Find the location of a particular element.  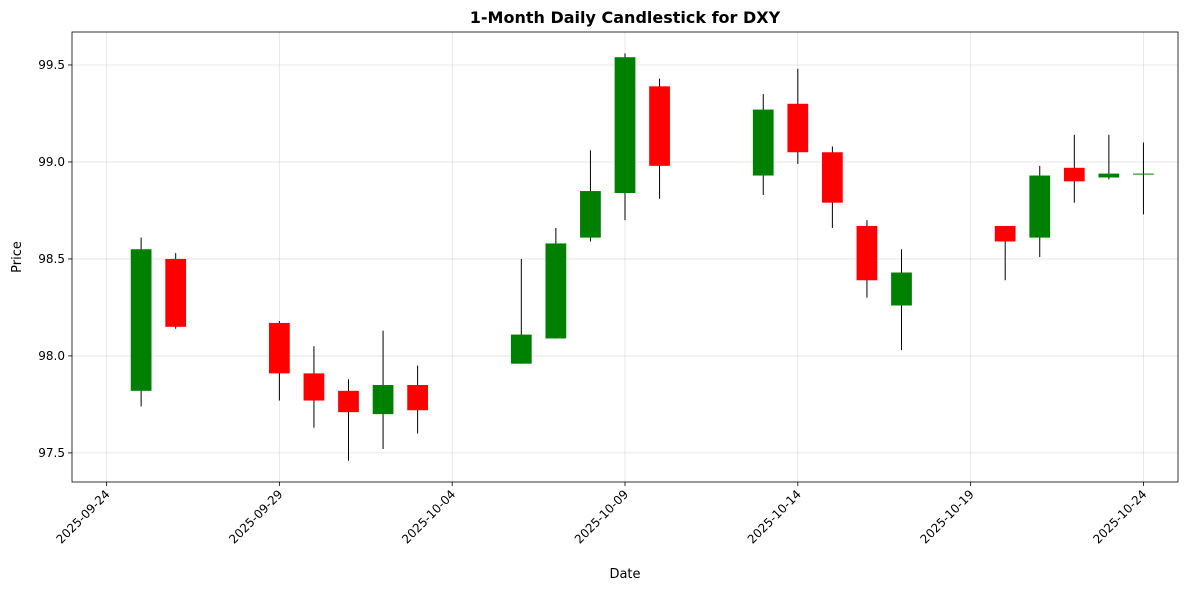

y-tick-label: 99.0 is located at coordinates (51, 162).